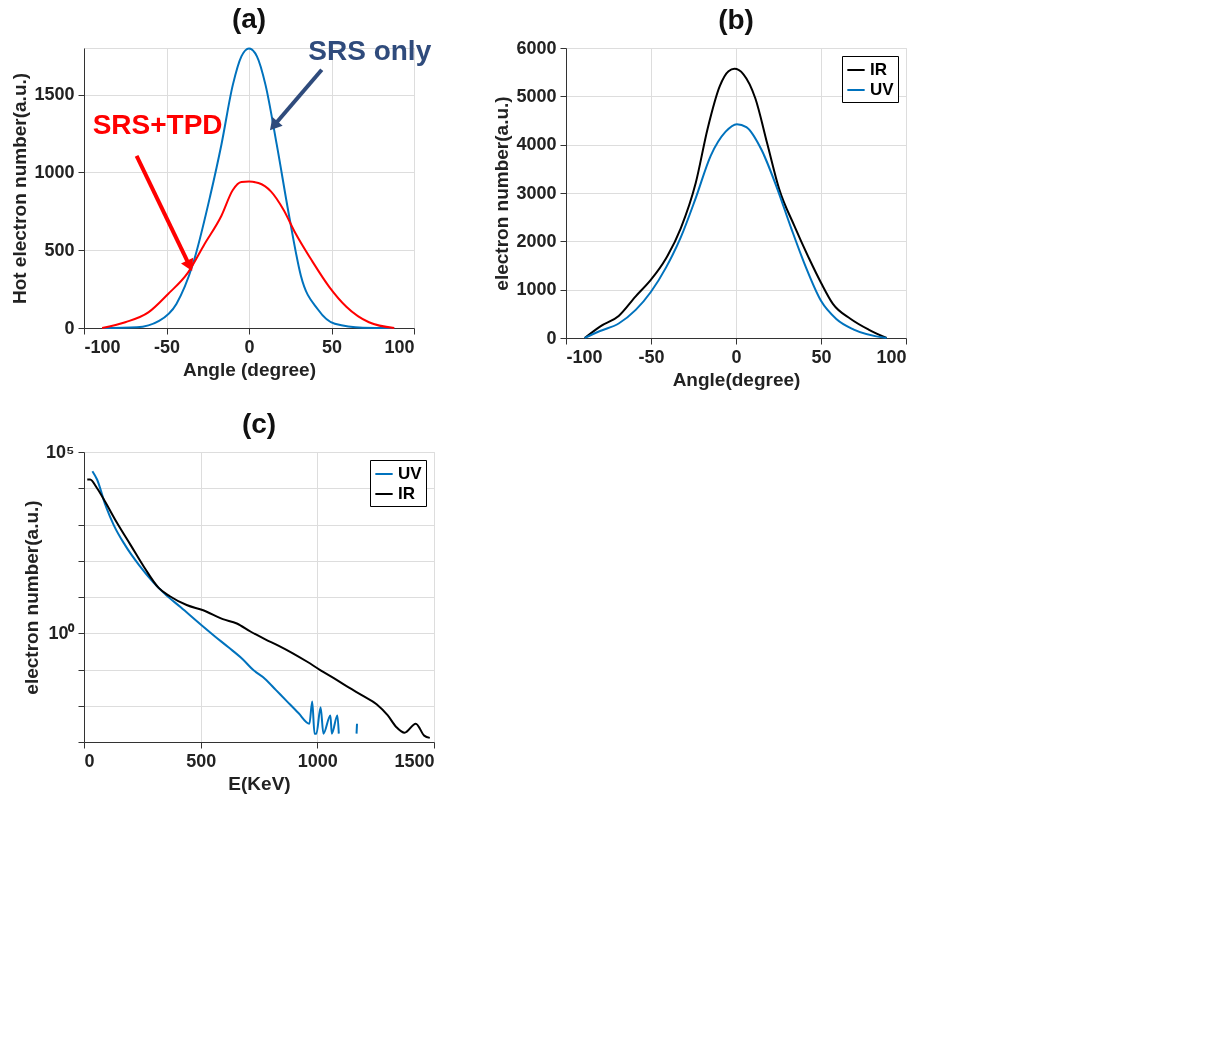 This screenshot has height=1062, width=1207. Describe the element at coordinates (736, 379) in the screenshot. I see `x-axis-title: Angle(degree)` at that location.